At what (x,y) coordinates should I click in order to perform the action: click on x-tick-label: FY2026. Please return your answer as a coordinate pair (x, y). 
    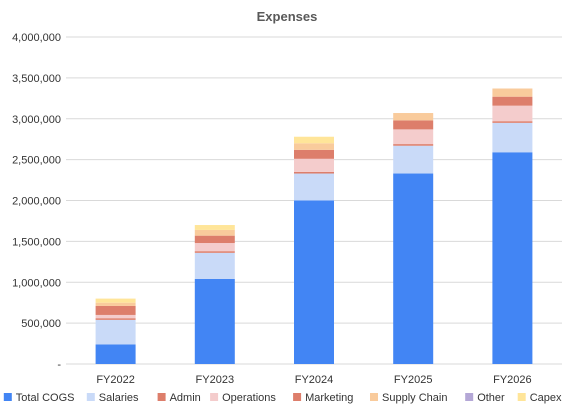
    Looking at the image, I should click on (512, 380).